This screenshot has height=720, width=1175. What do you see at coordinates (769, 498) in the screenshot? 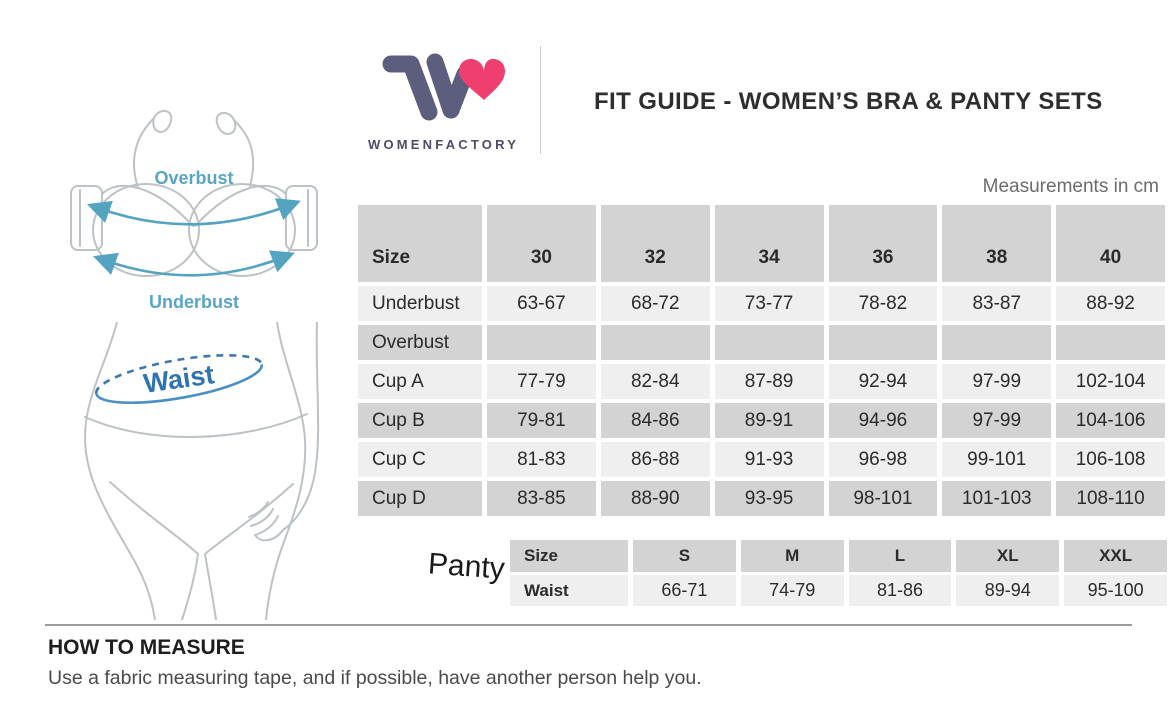
I see `bra-cell: 93-95` at bounding box center [769, 498].